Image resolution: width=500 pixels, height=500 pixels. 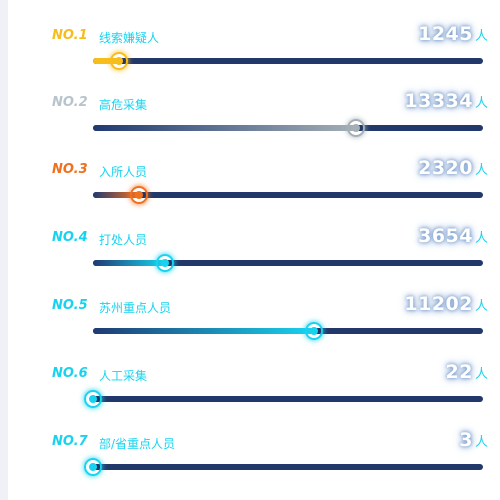 I want to click on category-label: 部/省重点人员, so click(x=137, y=444).